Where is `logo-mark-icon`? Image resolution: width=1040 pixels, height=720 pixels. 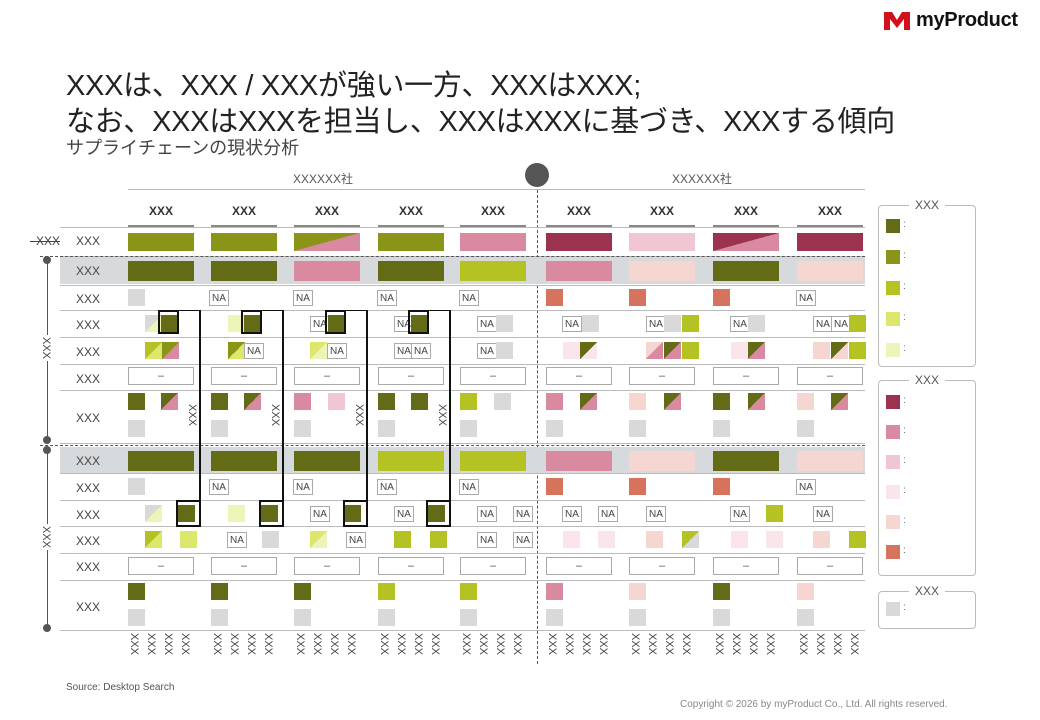
logo-mark-icon is located at coordinates (897, 20).